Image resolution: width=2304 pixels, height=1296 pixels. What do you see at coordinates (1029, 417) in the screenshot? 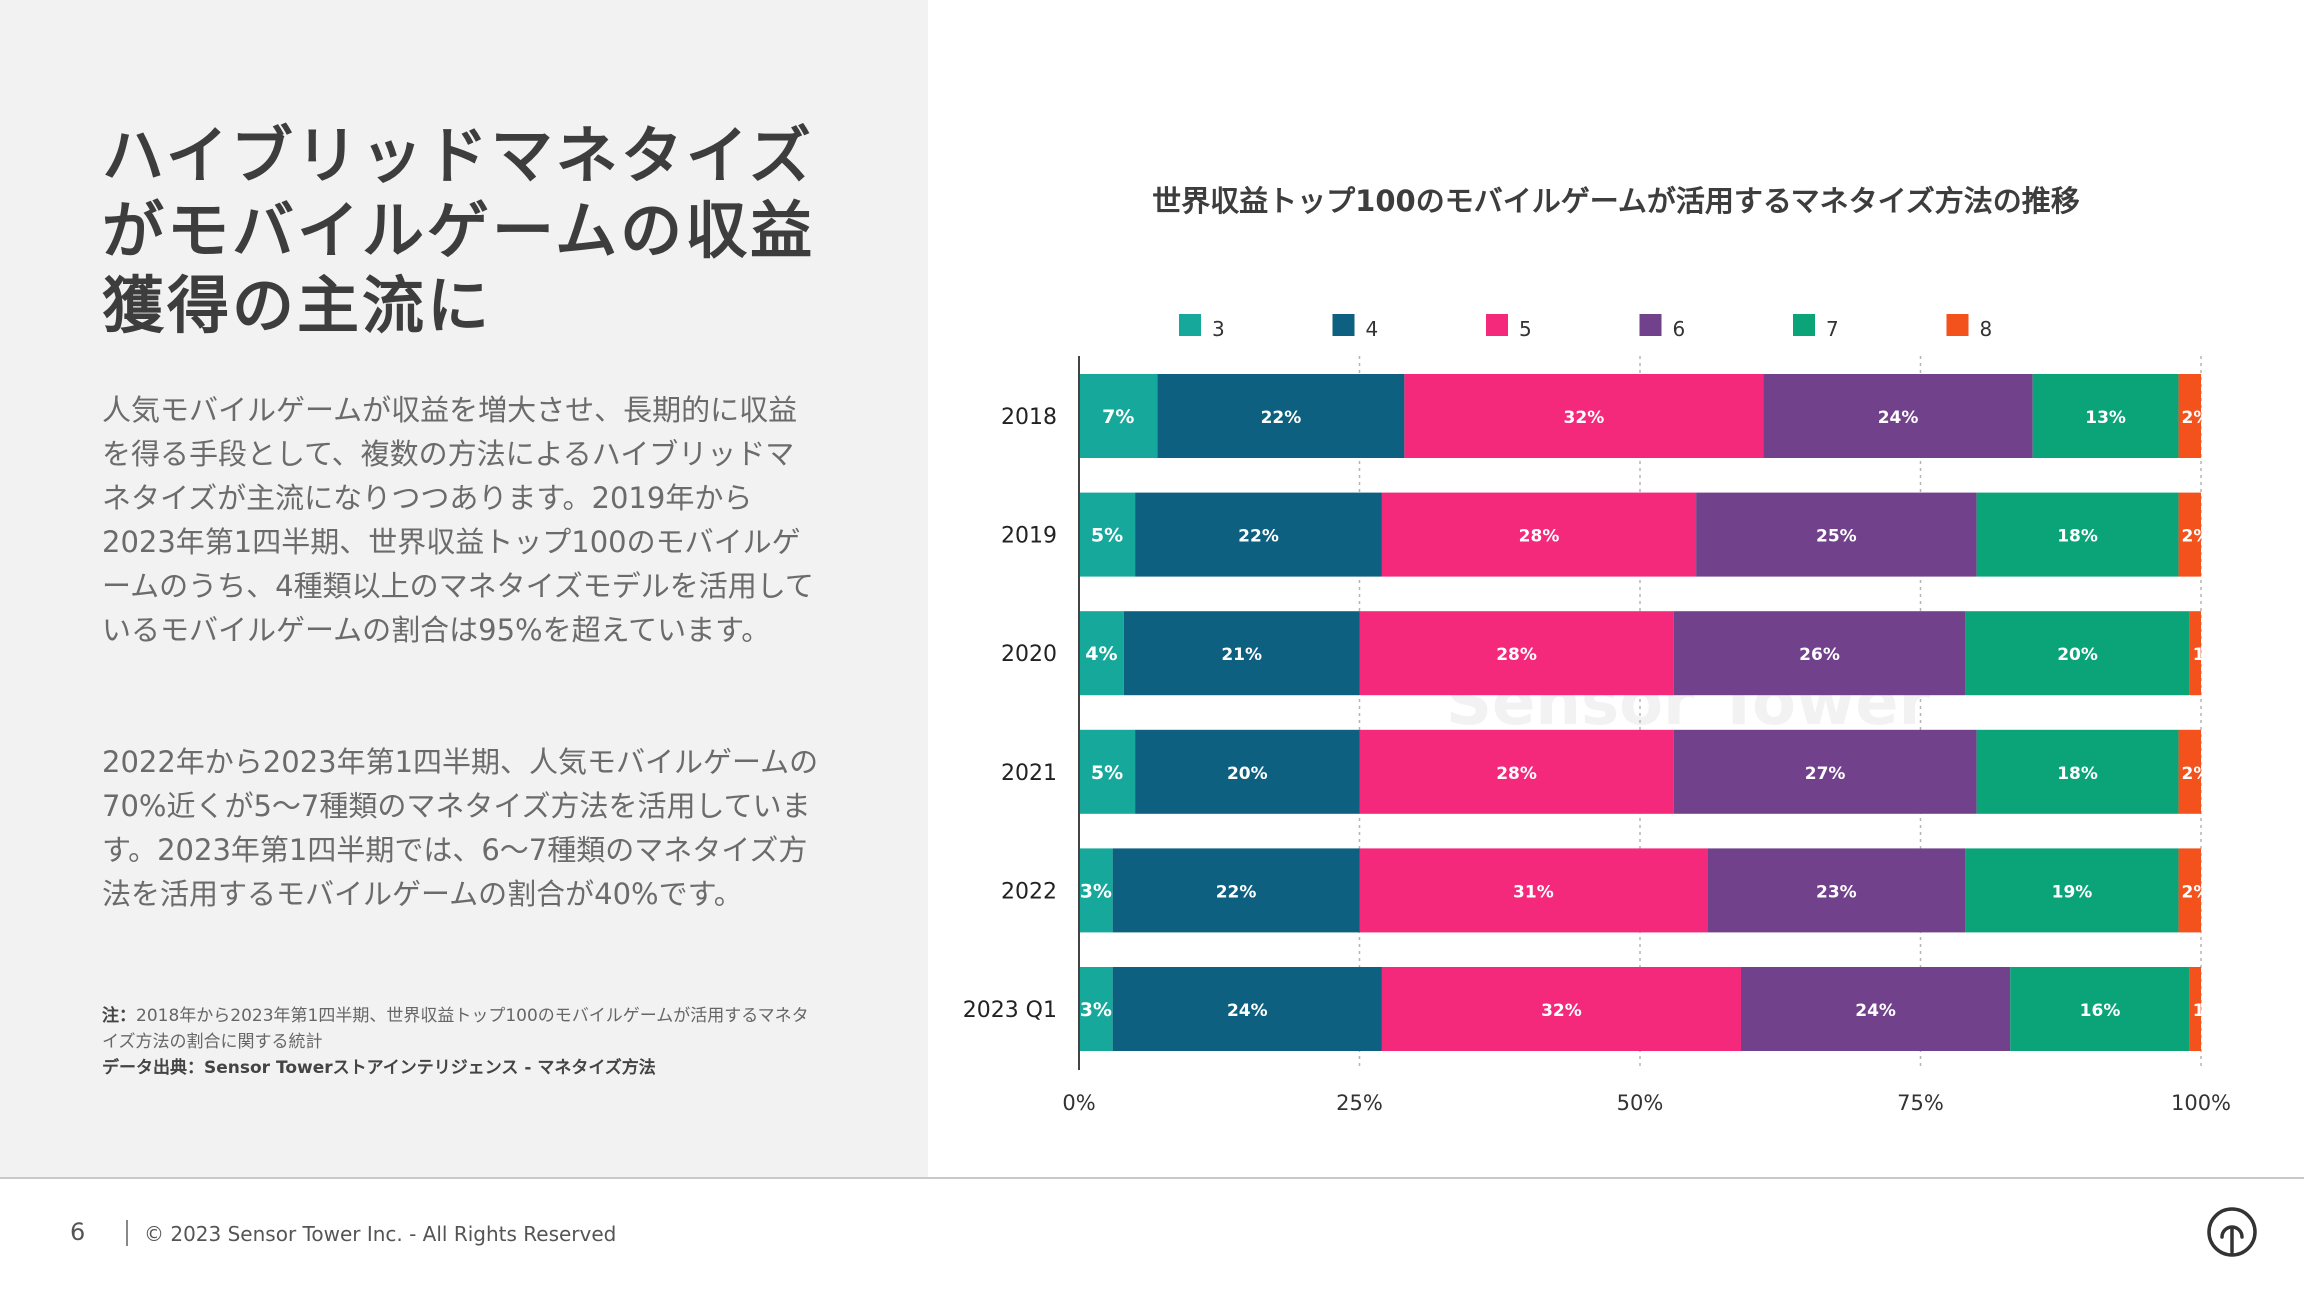
I see `category-label: 2018` at bounding box center [1029, 417].